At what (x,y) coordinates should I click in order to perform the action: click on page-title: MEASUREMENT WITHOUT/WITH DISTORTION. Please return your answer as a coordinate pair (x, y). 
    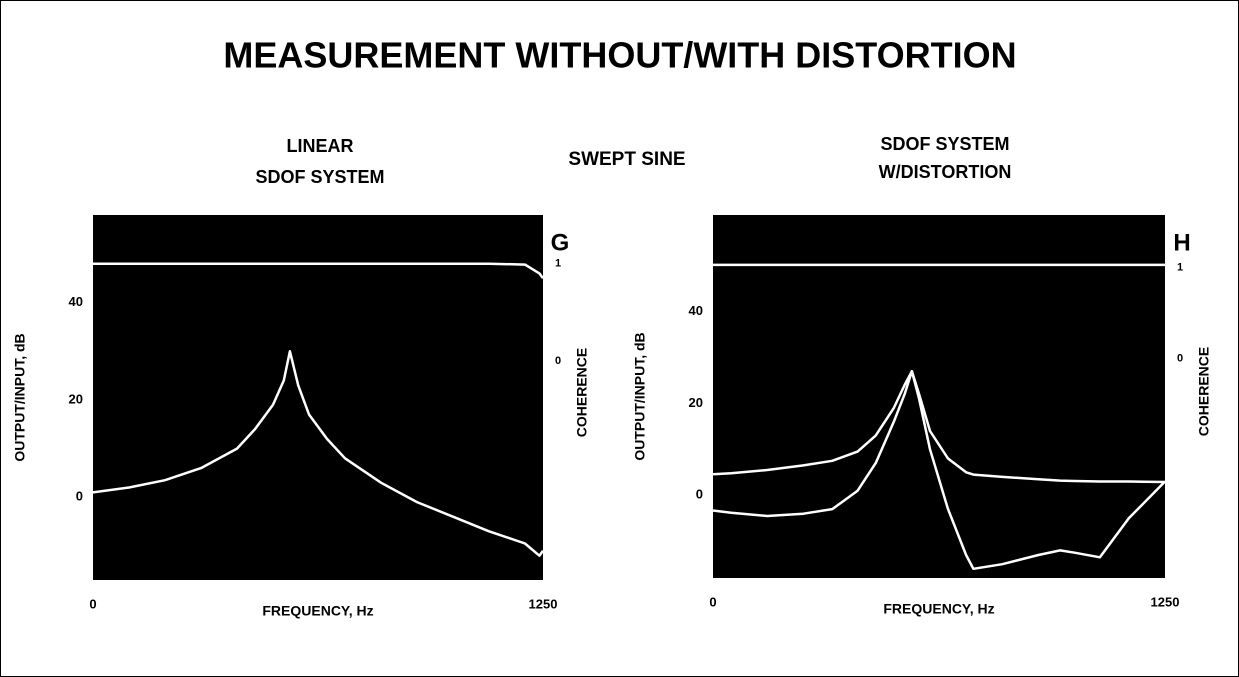
    Looking at the image, I should click on (619, 55).